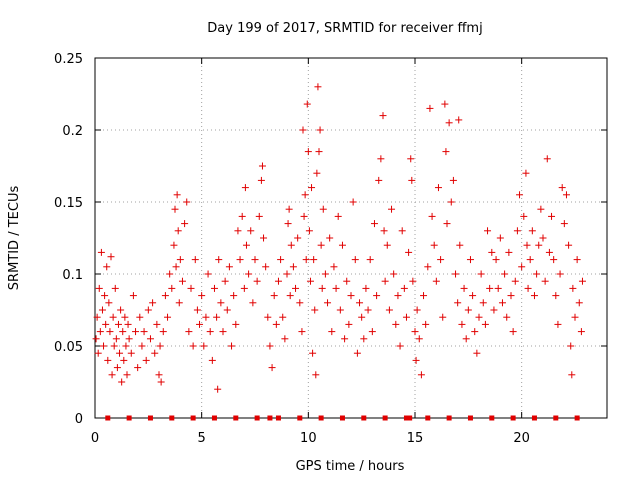 Image resolution: width=640 pixels, height=480 pixels. I want to click on y-tick-label: 0, so click(79, 419).